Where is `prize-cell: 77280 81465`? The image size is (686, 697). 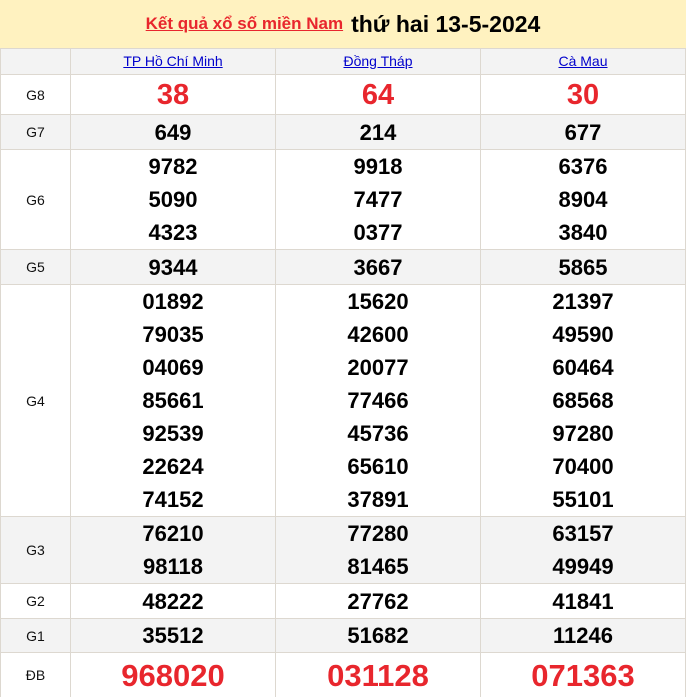 prize-cell: 77280 81465 is located at coordinates (378, 550).